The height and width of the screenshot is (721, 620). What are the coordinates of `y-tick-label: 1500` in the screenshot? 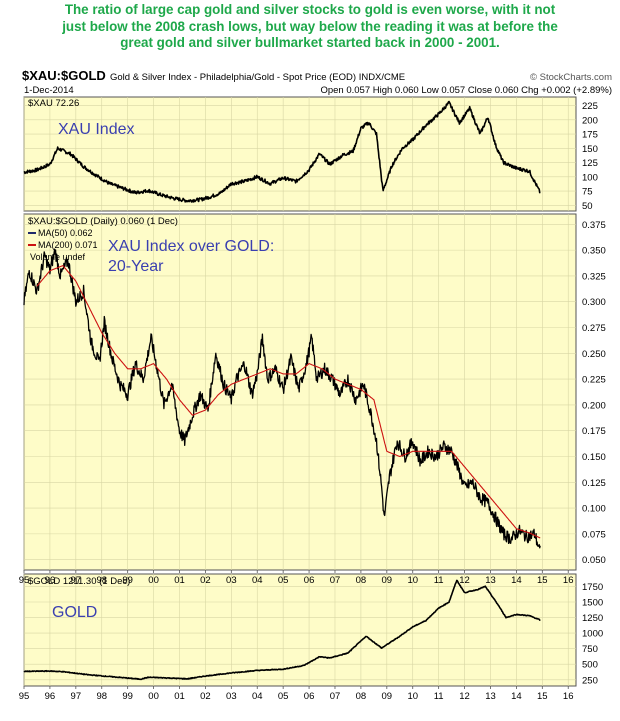 It's located at (592, 603).